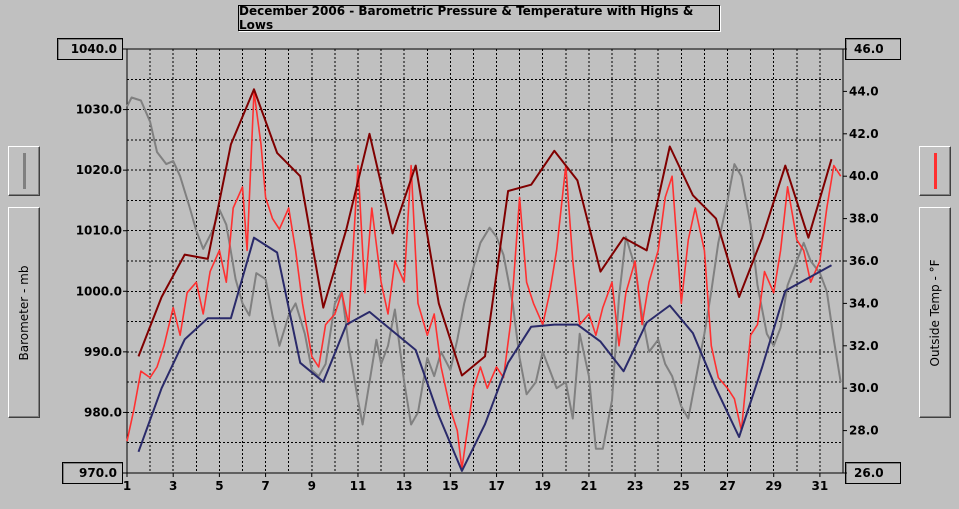 Image resolution: width=959 pixels, height=509 pixels. What do you see at coordinates (864, 346) in the screenshot?
I see `right-axis-tick-label: 32.0` at bounding box center [864, 346].